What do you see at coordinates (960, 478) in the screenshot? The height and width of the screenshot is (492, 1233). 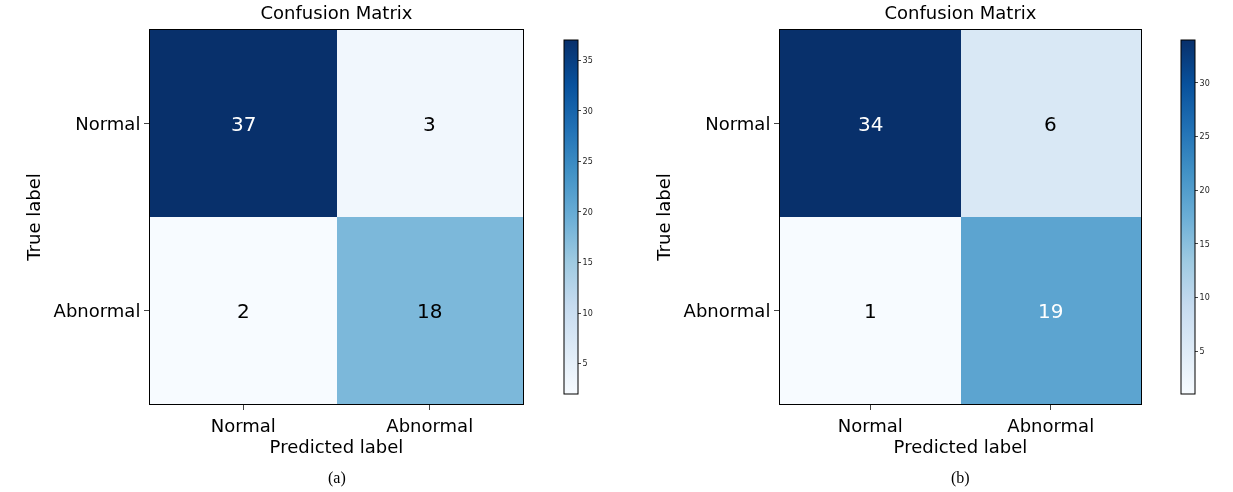 I see `text: (b)` at bounding box center [960, 478].